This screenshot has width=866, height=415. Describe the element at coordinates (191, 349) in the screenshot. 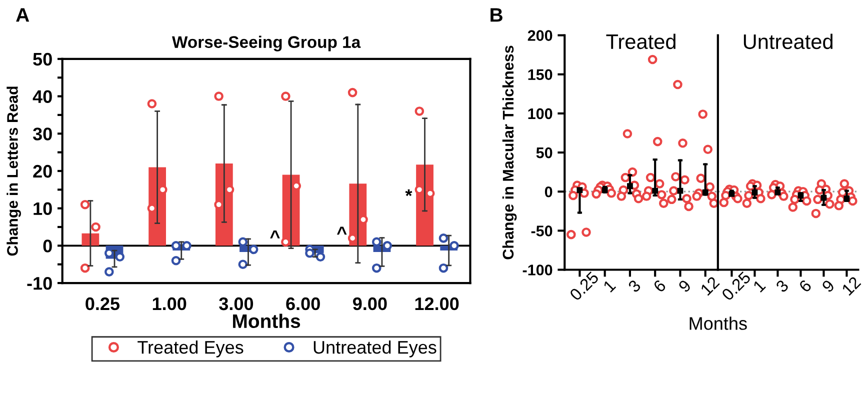

I see `legend-label: Treated Eyes` at that location.